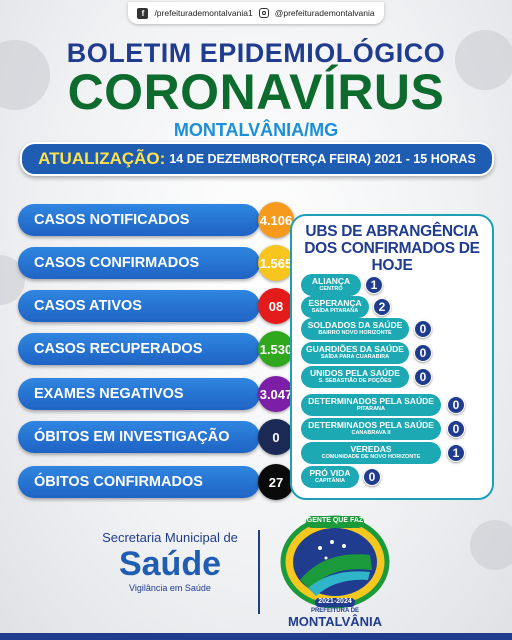 The width and height of the screenshot is (512, 640). What do you see at coordinates (203, 13) in the screenshot?
I see `facebook-handle: /prefeiturademontalvania1` at bounding box center [203, 13].